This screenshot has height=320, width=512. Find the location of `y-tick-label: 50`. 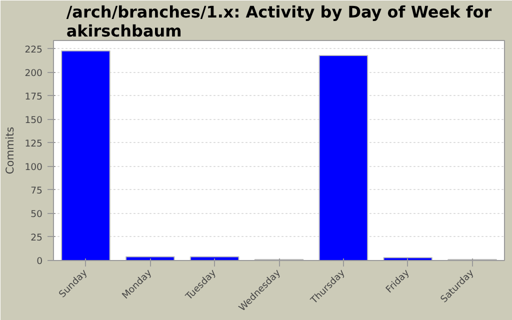

y-tick-label: 50 is located at coordinates (36, 214).